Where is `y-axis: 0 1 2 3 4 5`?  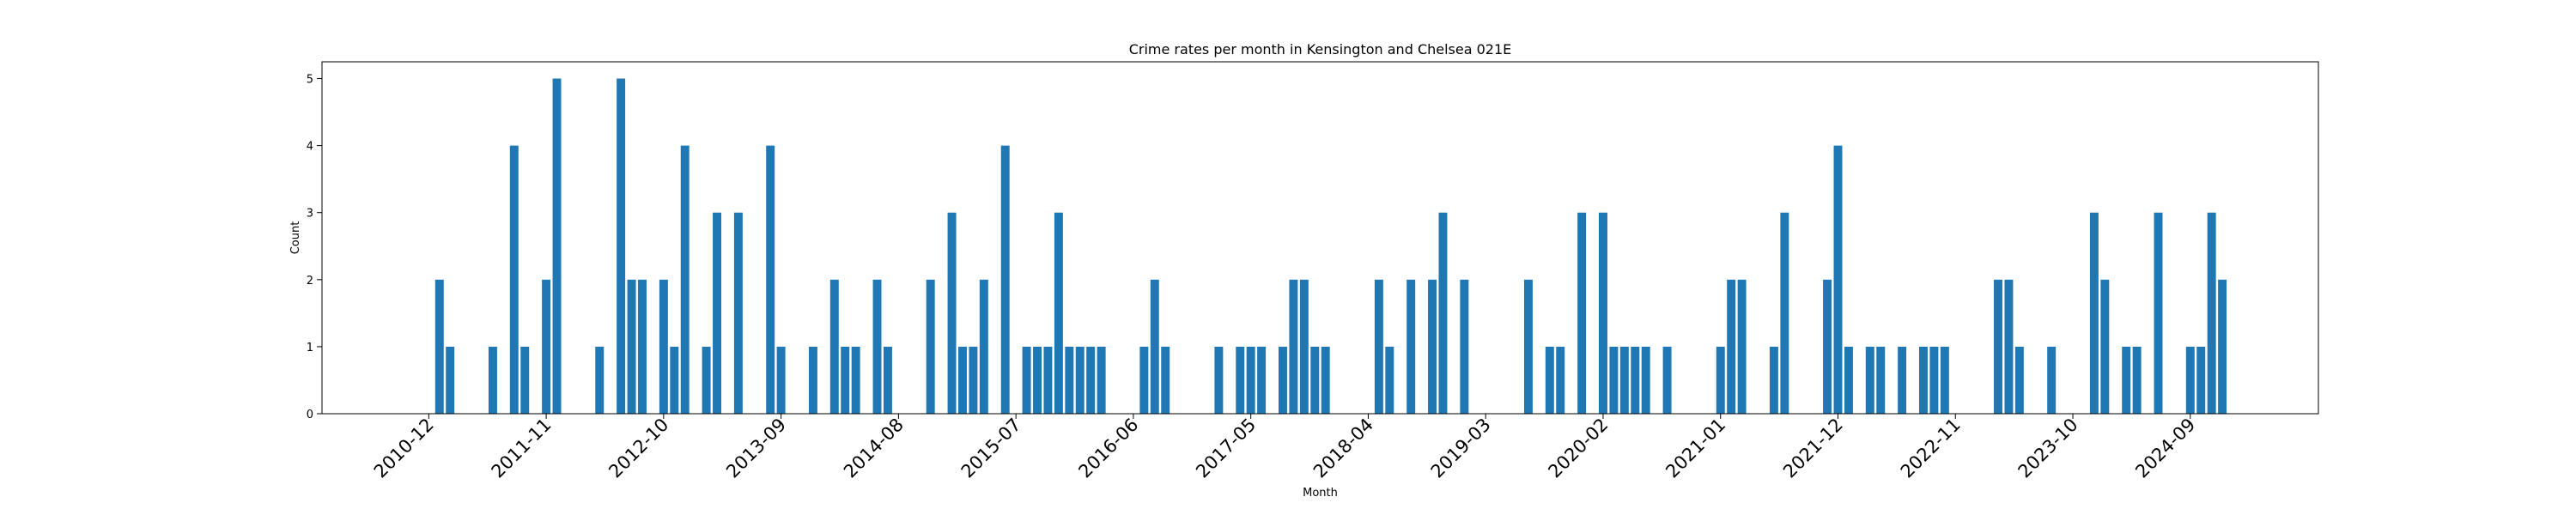
y-axis: 0 1 2 3 4 5 is located at coordinates (314, 247).